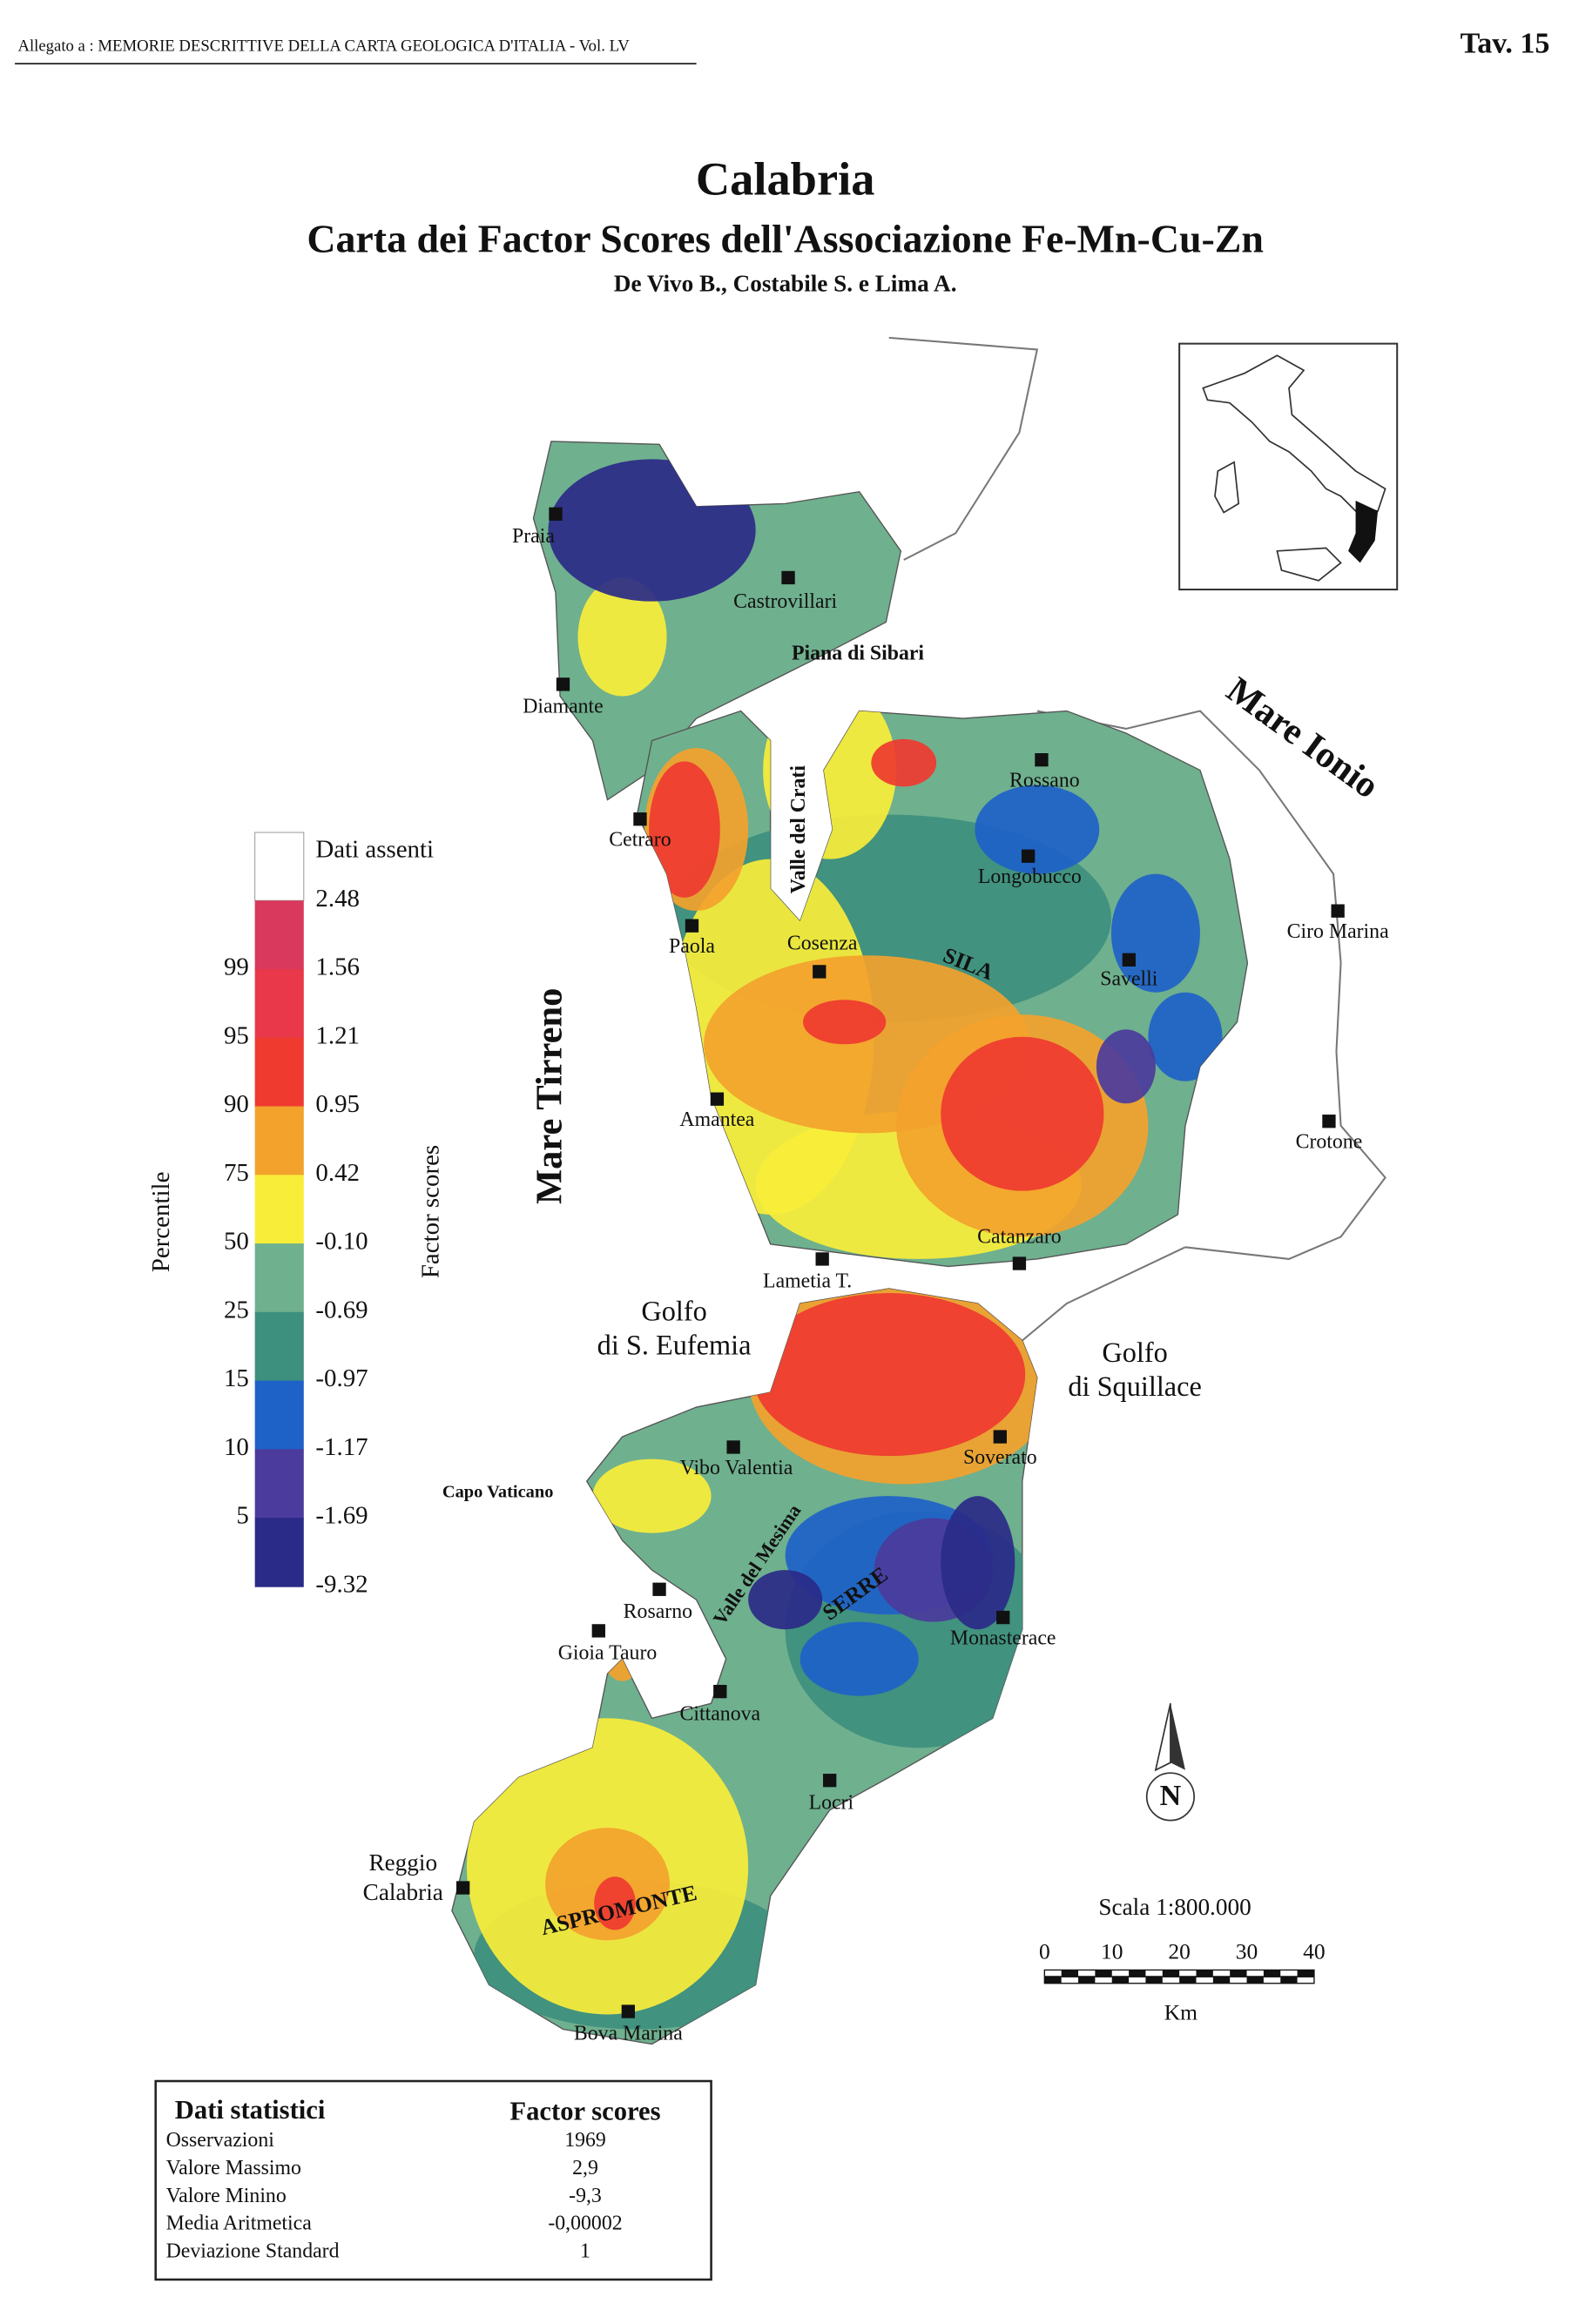 Image resolution: width=1572 pixels, height=2324 pixels. Describe the element at coordinates (585, 2141) in the screenshot. I see `table-cell: 1969` at that location.